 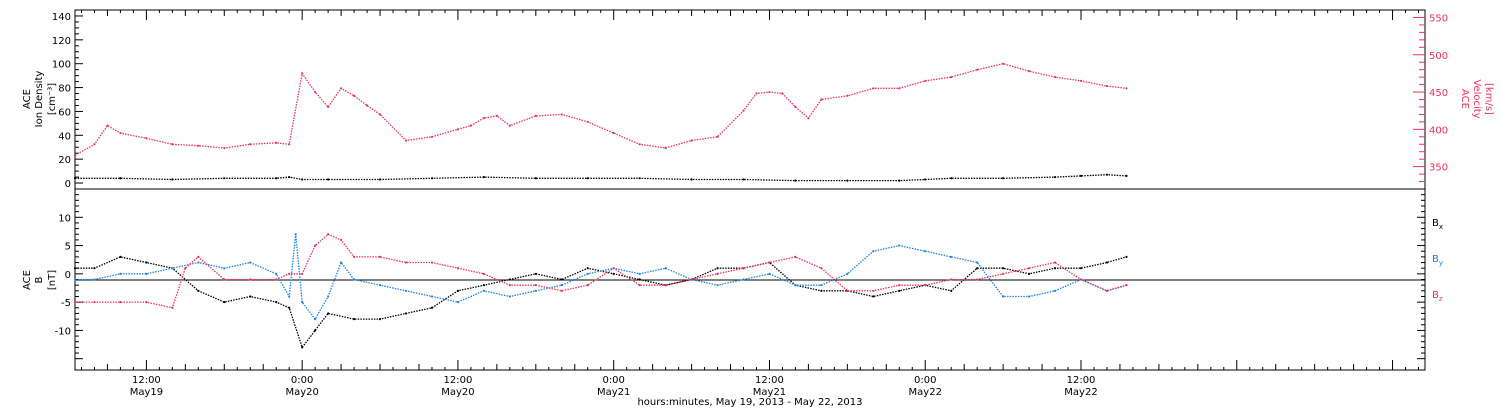 I want to click on legend-bz-label: B, so click(x=1435, y=295).